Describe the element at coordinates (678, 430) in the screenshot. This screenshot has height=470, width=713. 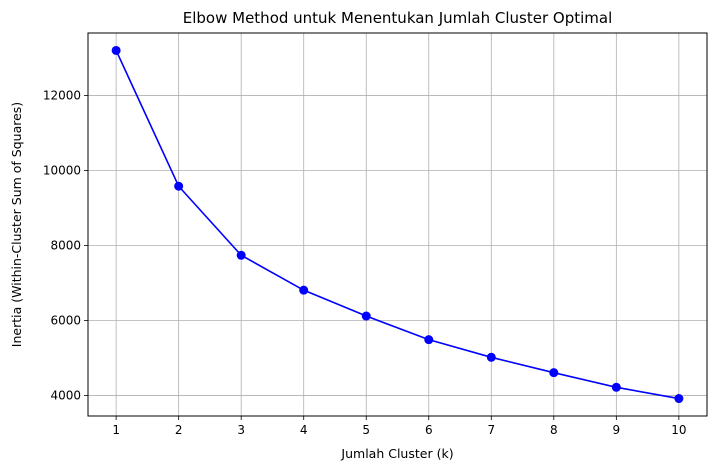
I see `x-tick-label: 10` at that location.